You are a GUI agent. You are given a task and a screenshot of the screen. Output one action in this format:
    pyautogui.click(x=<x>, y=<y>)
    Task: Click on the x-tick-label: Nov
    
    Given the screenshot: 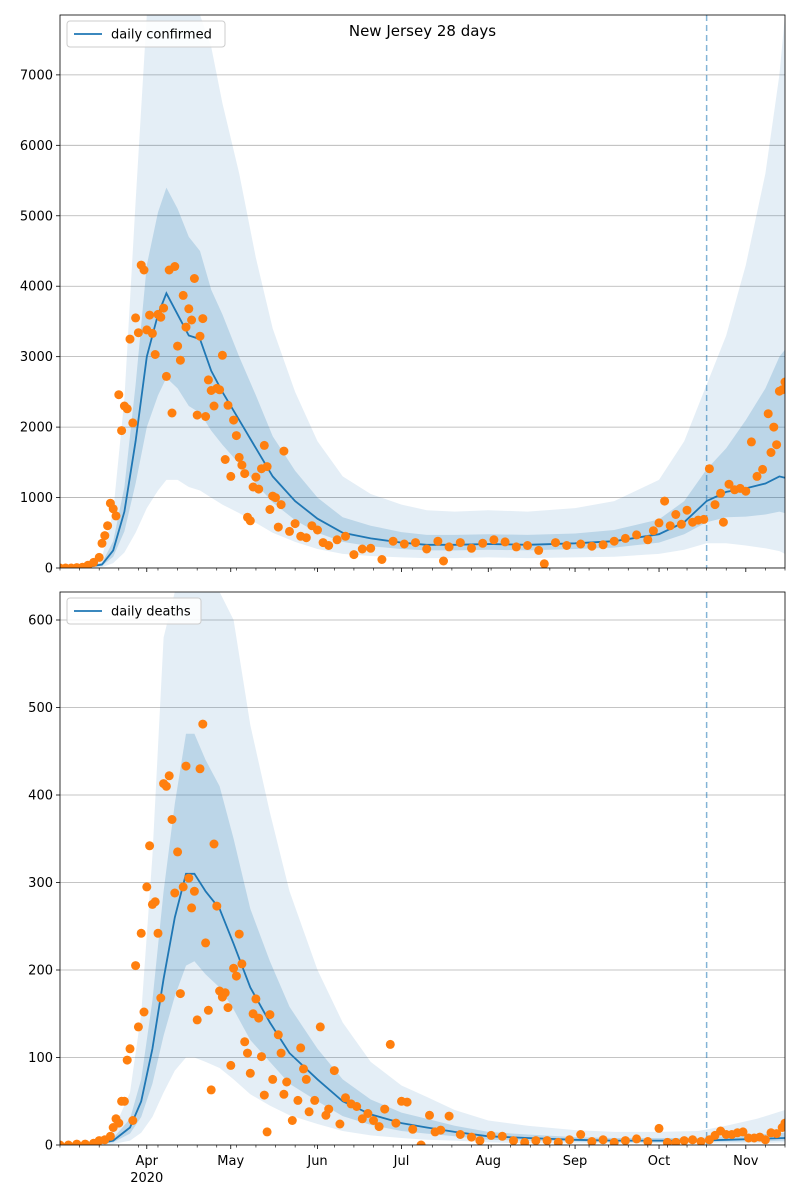 What is the action you would take?
    pyautogui.click(x=746, y=1161)
    